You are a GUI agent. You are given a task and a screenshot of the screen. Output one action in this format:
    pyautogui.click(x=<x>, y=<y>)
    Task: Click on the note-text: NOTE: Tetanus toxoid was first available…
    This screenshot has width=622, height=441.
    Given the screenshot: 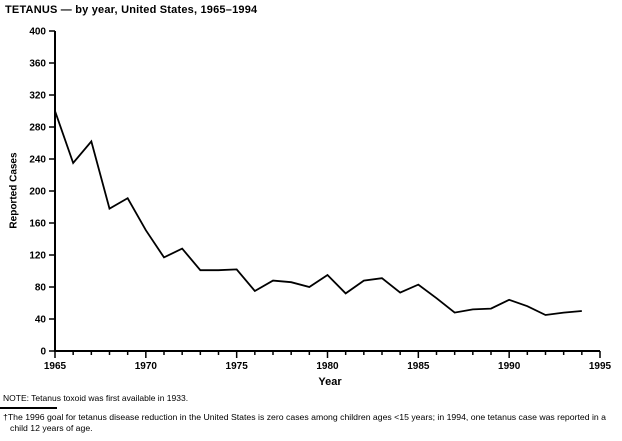 What is the action you would take?
    pyautogui.click(x=96, y=398)
    